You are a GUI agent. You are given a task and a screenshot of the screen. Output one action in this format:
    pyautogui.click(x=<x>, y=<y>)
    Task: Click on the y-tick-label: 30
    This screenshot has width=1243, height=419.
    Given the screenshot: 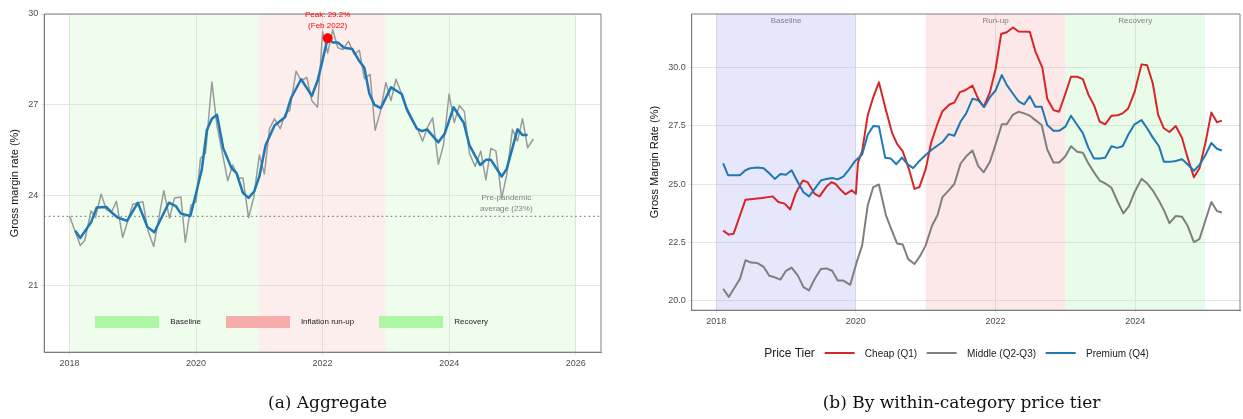 What is the action you would take?
    pyautogui.click(x=33, y=13)
    